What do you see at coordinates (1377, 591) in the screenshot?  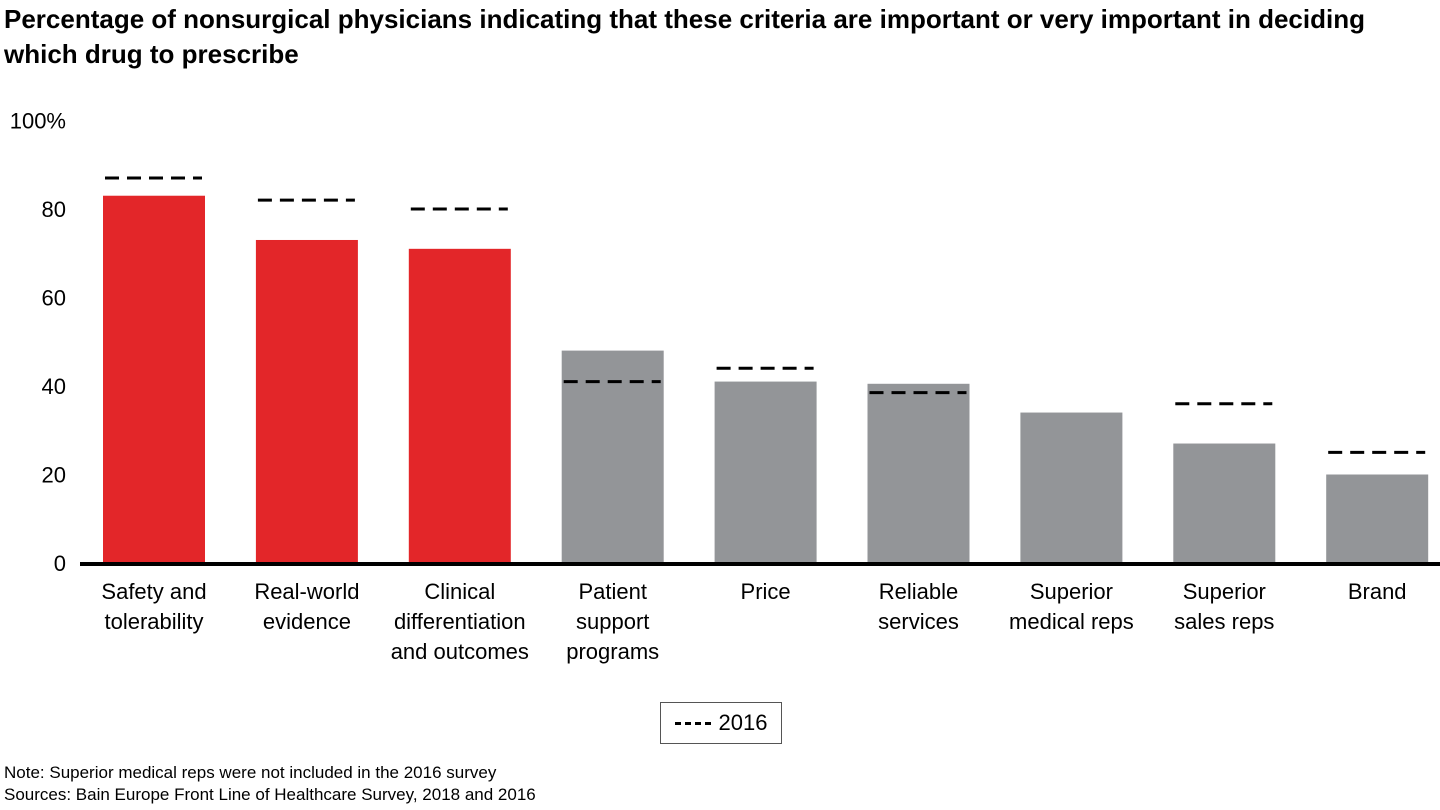 I see `category-label: Brand` at bounding box center [1377, 591].